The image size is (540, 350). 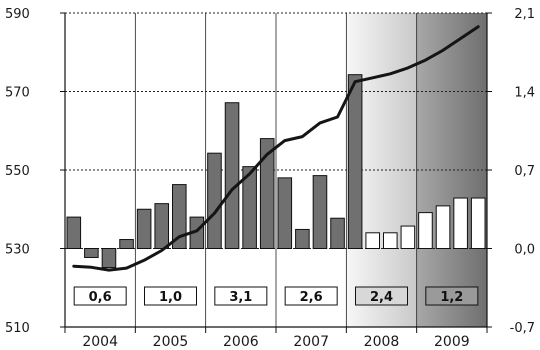 What do you see at coordinates (524, 250) in the screenshot?
I see `right-tick-label: 0,0` at bounding box center [524, 250].